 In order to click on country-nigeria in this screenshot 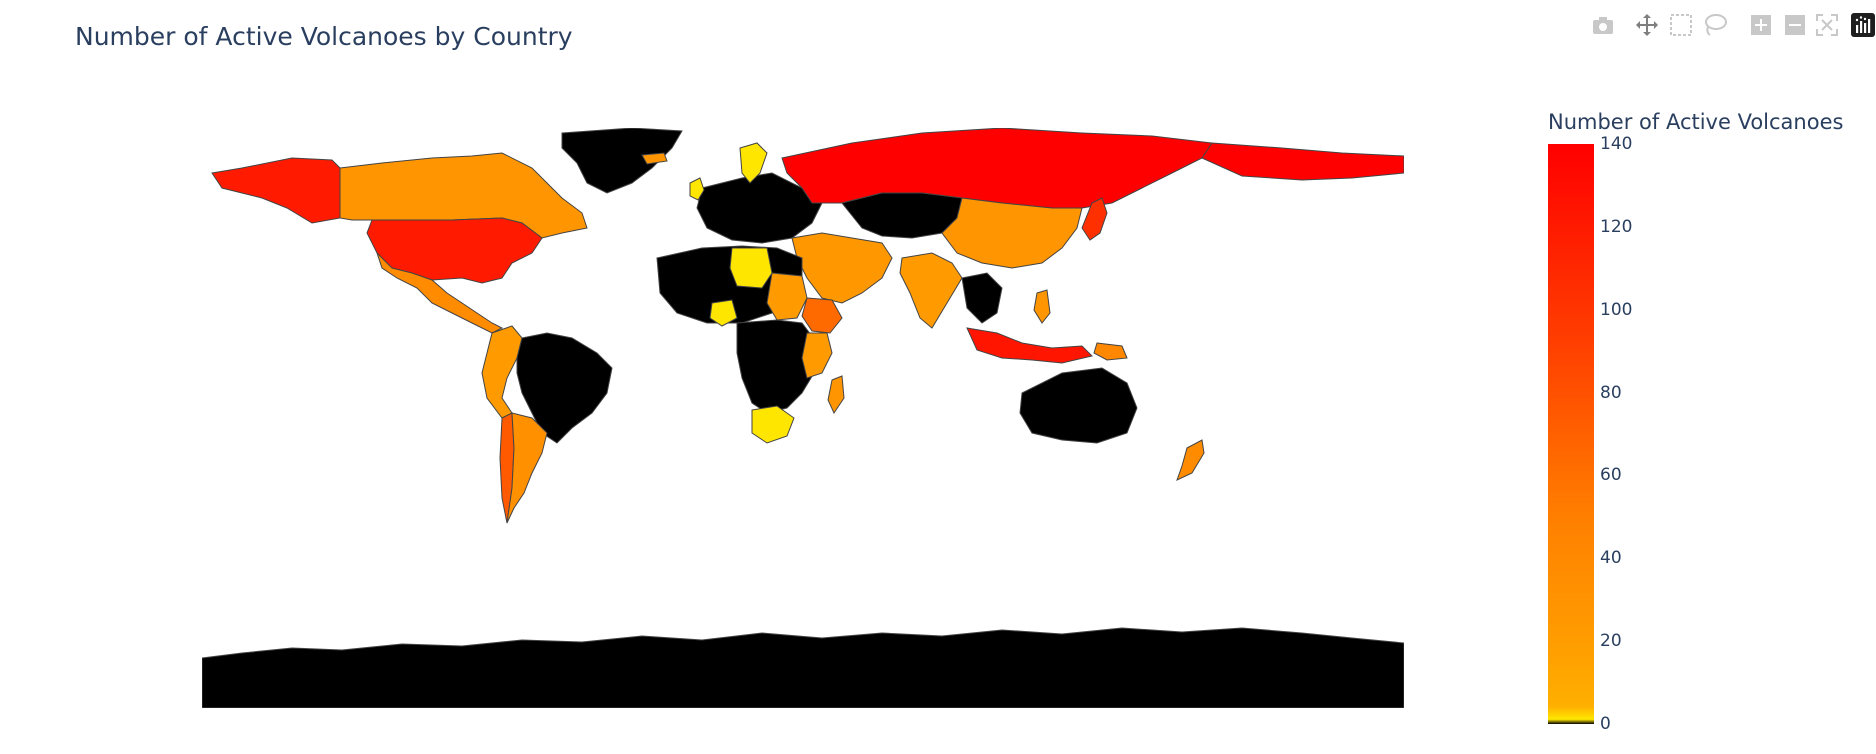, I will do `click(723, 313)`.